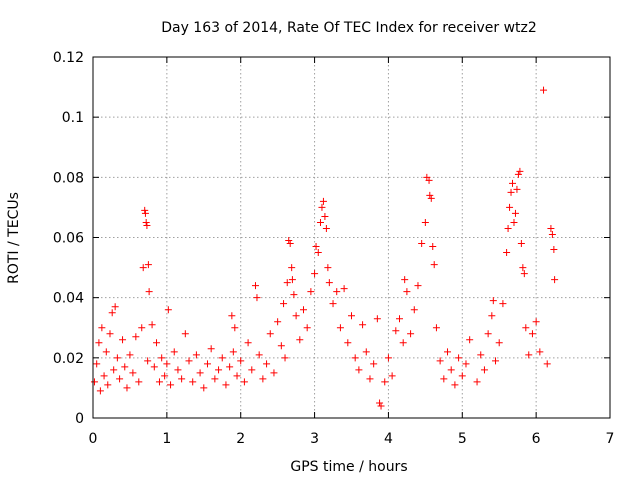 This screenshot has height=480, width=640. Describe the element at coordinates (314, 439) in the screenshot. I see `x-tick-label: 3` at that location.